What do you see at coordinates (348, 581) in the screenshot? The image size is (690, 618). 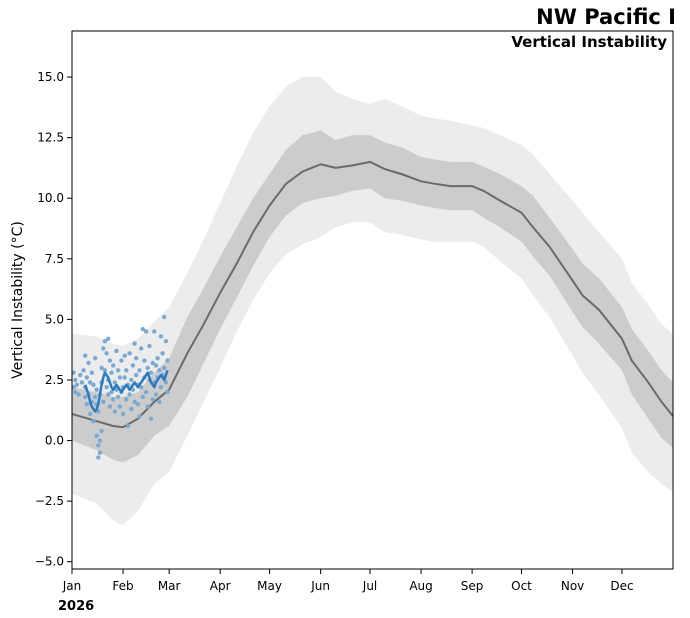 I see `x-axis-ticks: Jan Feb Mar Apr May Jun Jul Aug Sep Oct Nov Dec` at bounding box center [348, 581].